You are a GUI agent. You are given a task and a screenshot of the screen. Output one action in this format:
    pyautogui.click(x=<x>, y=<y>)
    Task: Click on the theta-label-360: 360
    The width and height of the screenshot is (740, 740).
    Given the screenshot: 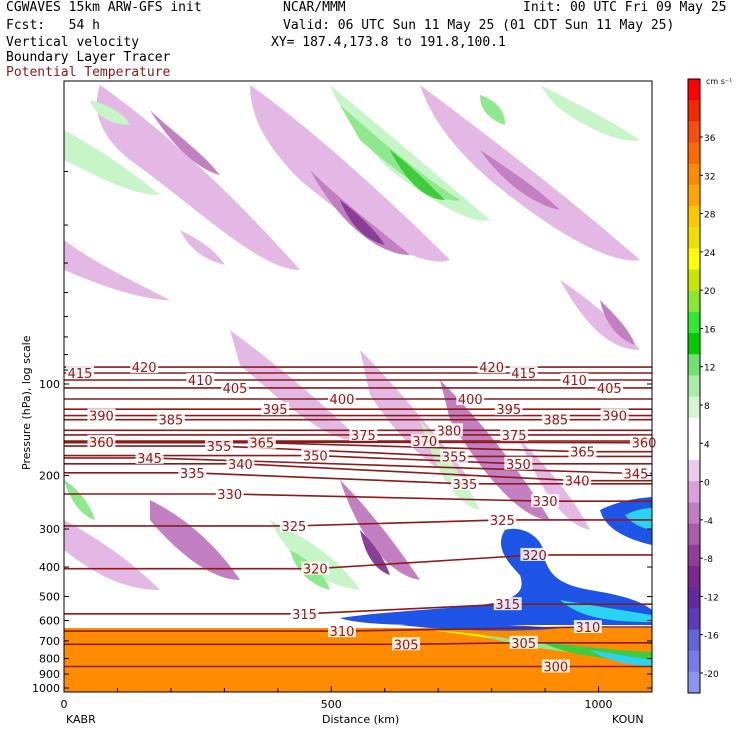 What is the action you would take?
    pyautogui.click(x=101, y=443)
    